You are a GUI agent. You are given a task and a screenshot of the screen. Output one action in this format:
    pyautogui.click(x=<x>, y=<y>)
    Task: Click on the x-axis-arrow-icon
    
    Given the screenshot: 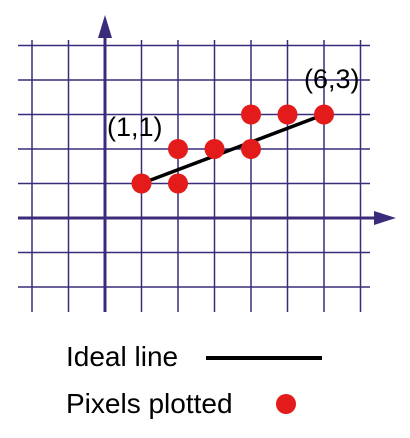 What is the action you would take?
    pyautogui.click(x=385, y=218)
    